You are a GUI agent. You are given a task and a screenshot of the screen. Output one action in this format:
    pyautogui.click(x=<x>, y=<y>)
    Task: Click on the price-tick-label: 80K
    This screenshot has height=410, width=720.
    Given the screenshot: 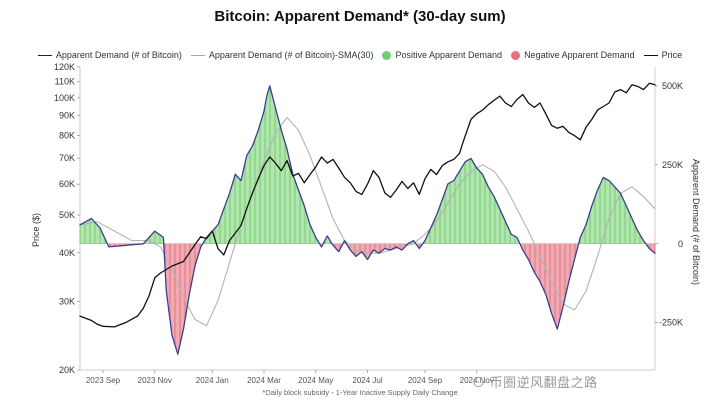 What is the action you would take?
    pyautogui.click(x=67, y=136)
    